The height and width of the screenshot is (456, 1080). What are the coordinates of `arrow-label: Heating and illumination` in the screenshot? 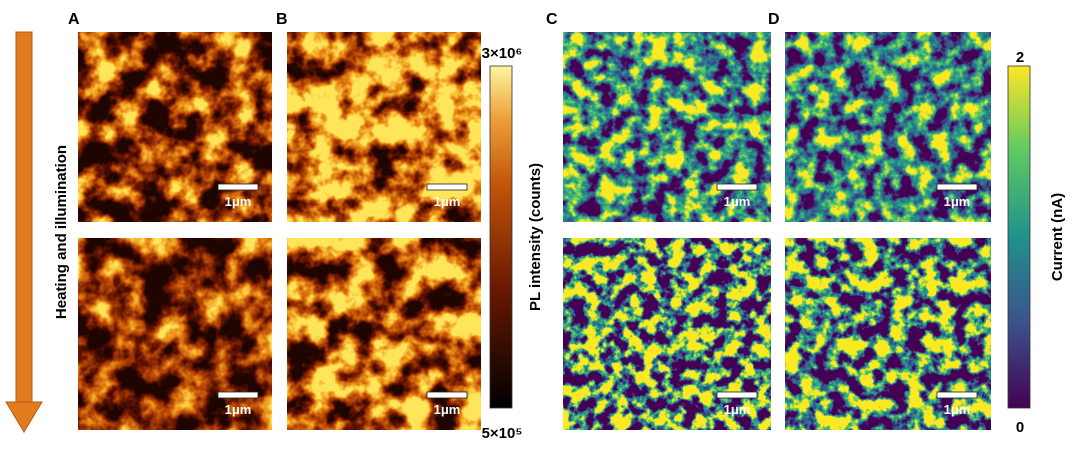 It's located at (61, 232).